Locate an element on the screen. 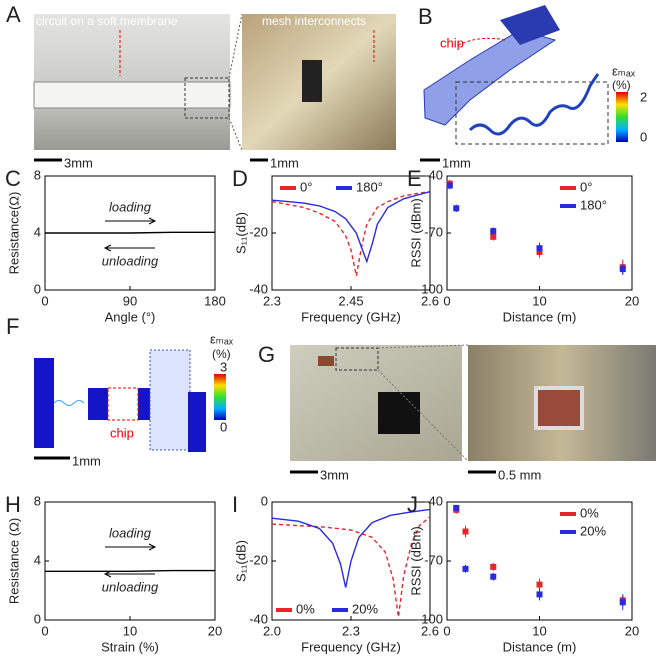 Image resolution: width=658 pixels, height=663 pixels. colorbar is located at coordinates (622, 117).